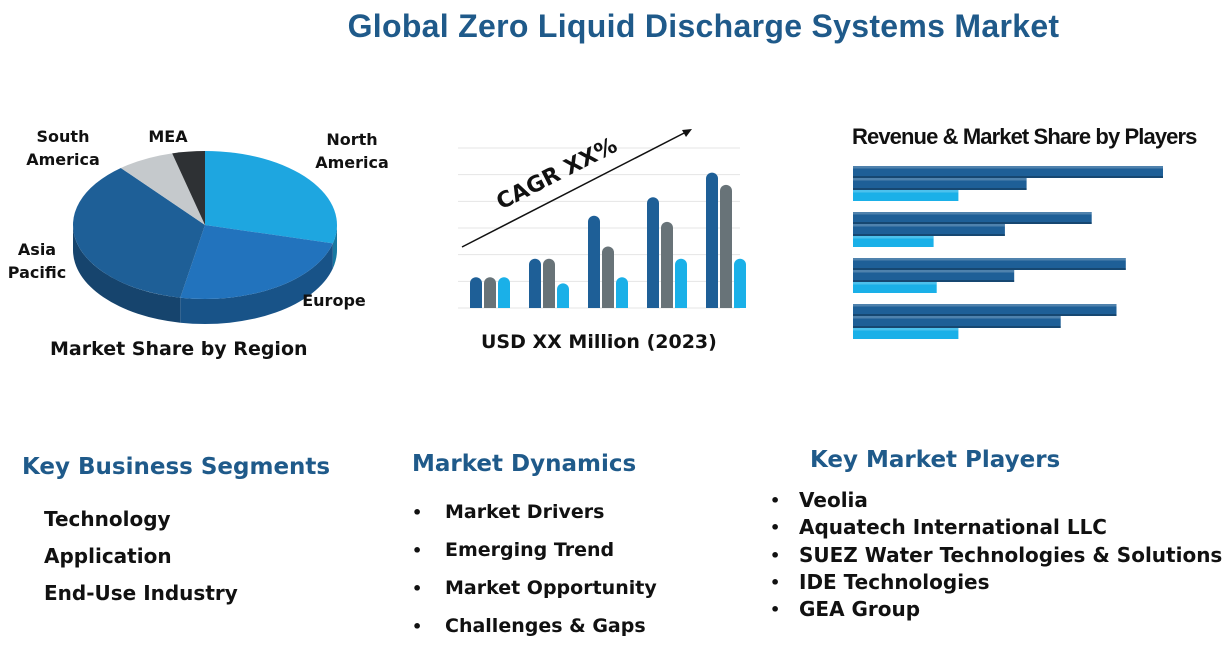 This screenshot has width=1227, height=669. What do you see at coordinates (687, 133) in the screenshot?
I see `arrow-head-icon` at bounding box center [687, 133].